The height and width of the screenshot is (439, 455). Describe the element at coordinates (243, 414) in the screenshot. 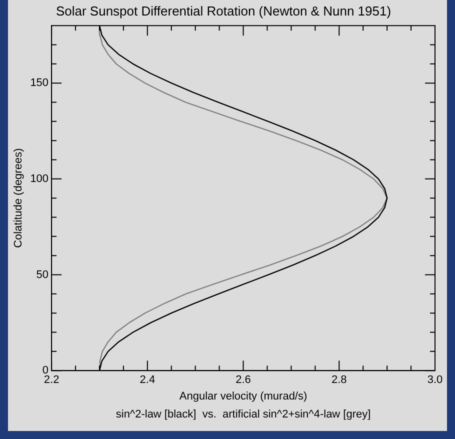

I see `text: sin^2-law [black] vs. artificial sin^2+sin^4-law [grey]` at that location.